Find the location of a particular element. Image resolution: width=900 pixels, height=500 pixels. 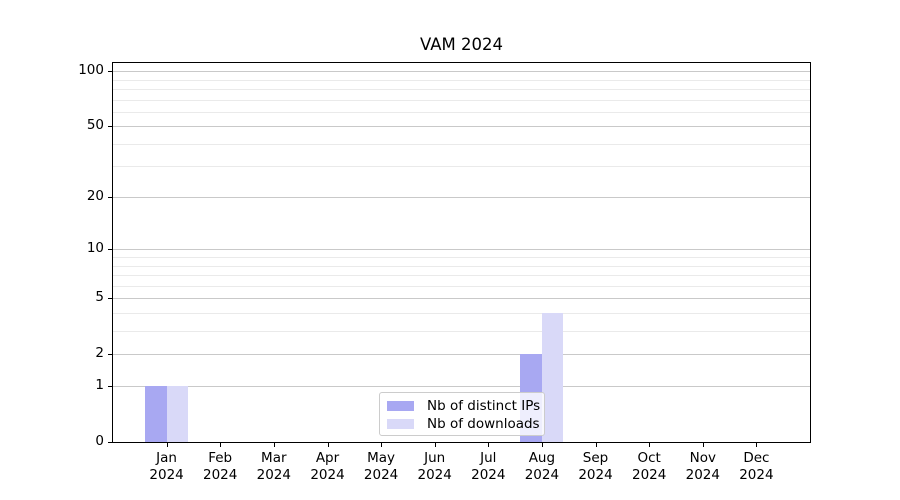

y-tick-label: 10 is located at coordinates (95, 248).